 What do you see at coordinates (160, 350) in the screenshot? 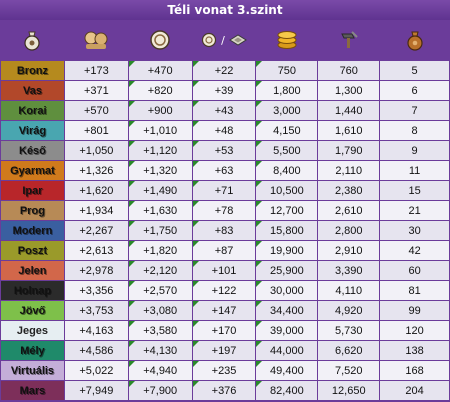
I see `value-cell: +4,130` at bounding box center [160, 350].